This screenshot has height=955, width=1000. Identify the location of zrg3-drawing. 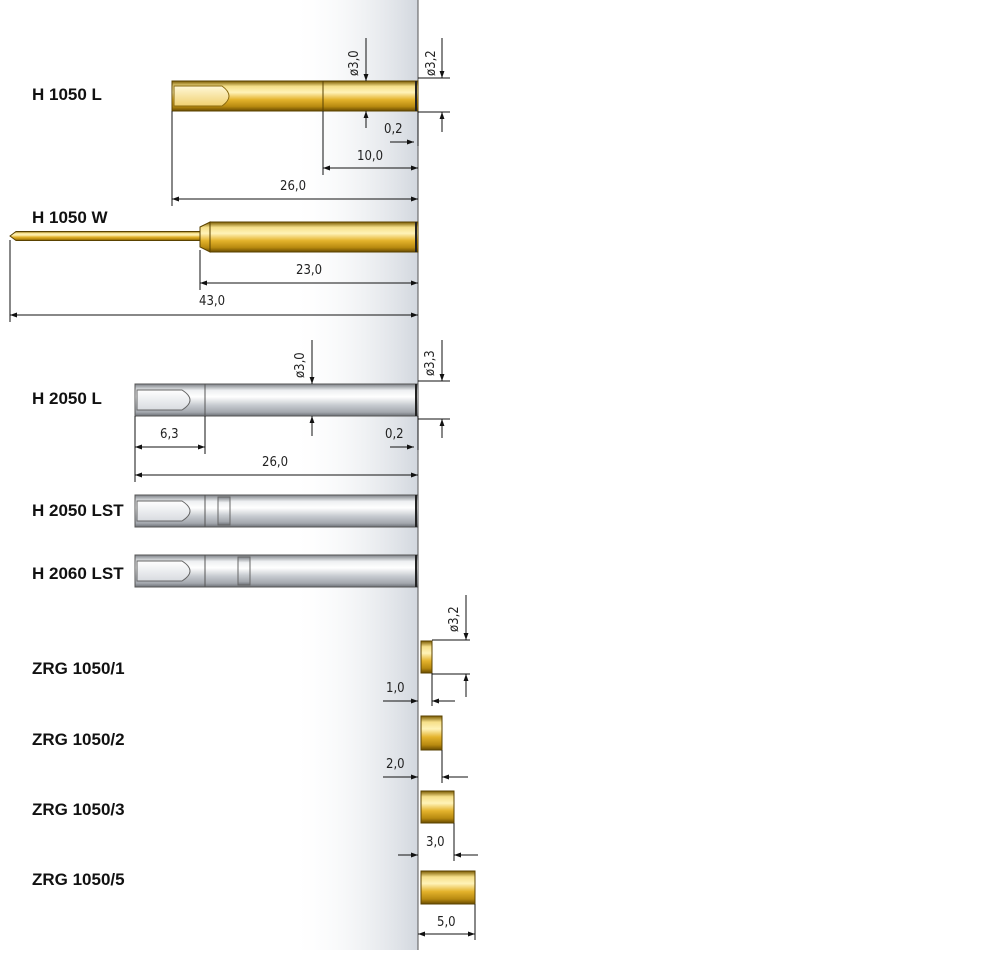
(437, 807).